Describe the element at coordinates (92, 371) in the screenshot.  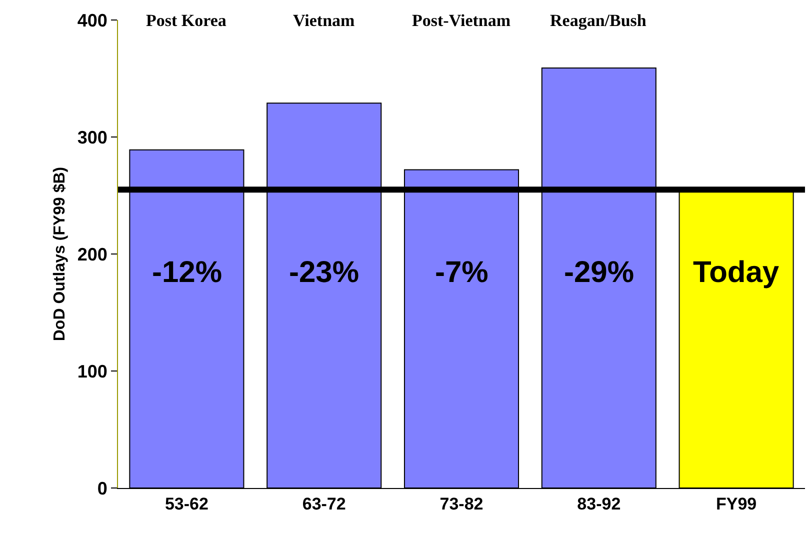
I see `y-tick-label: 100` at that location.